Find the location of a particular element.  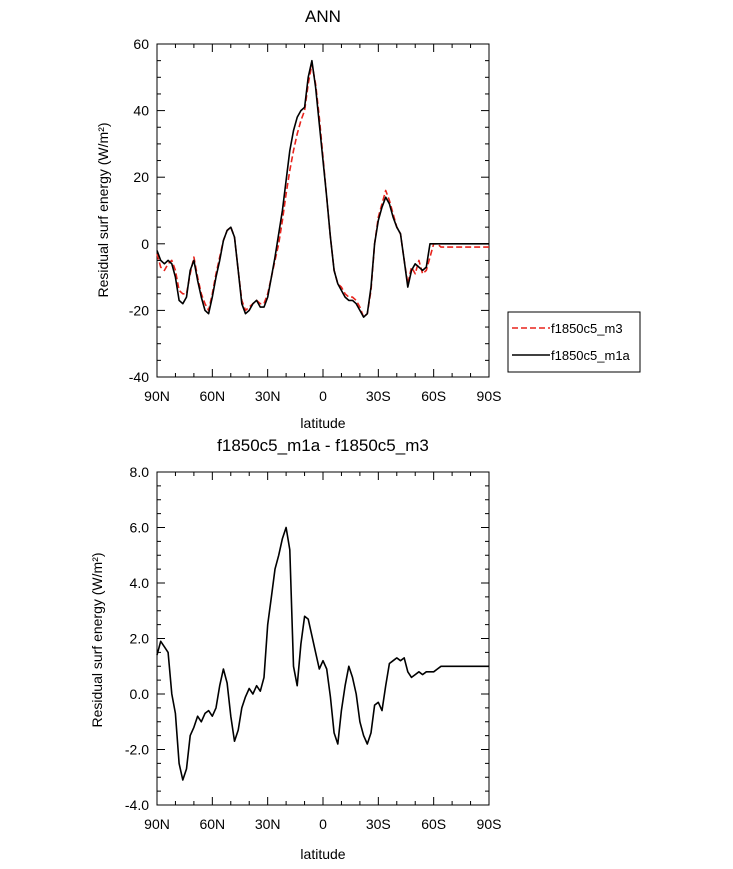

top-chart-title: ANN is located at coordinates (323, 16).